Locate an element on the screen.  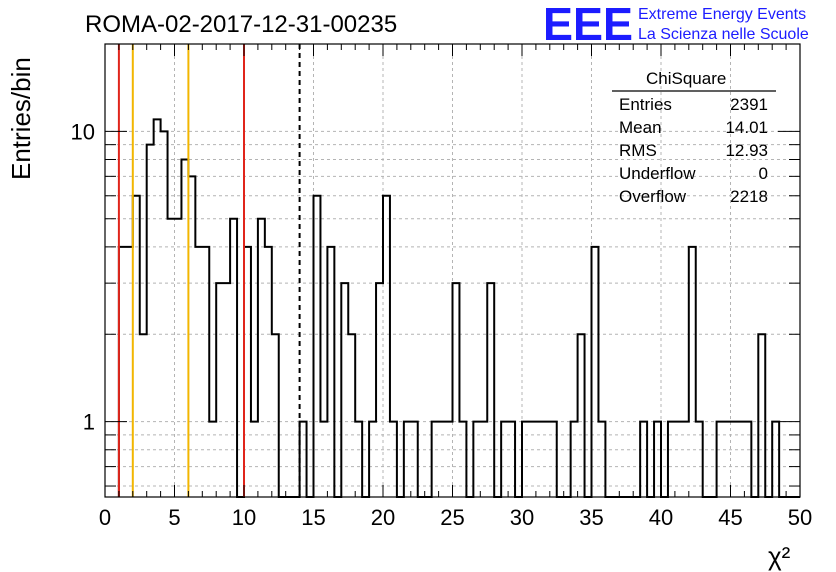
logo-line1: Extreme Energy Events is located at coordinates (722, 14).